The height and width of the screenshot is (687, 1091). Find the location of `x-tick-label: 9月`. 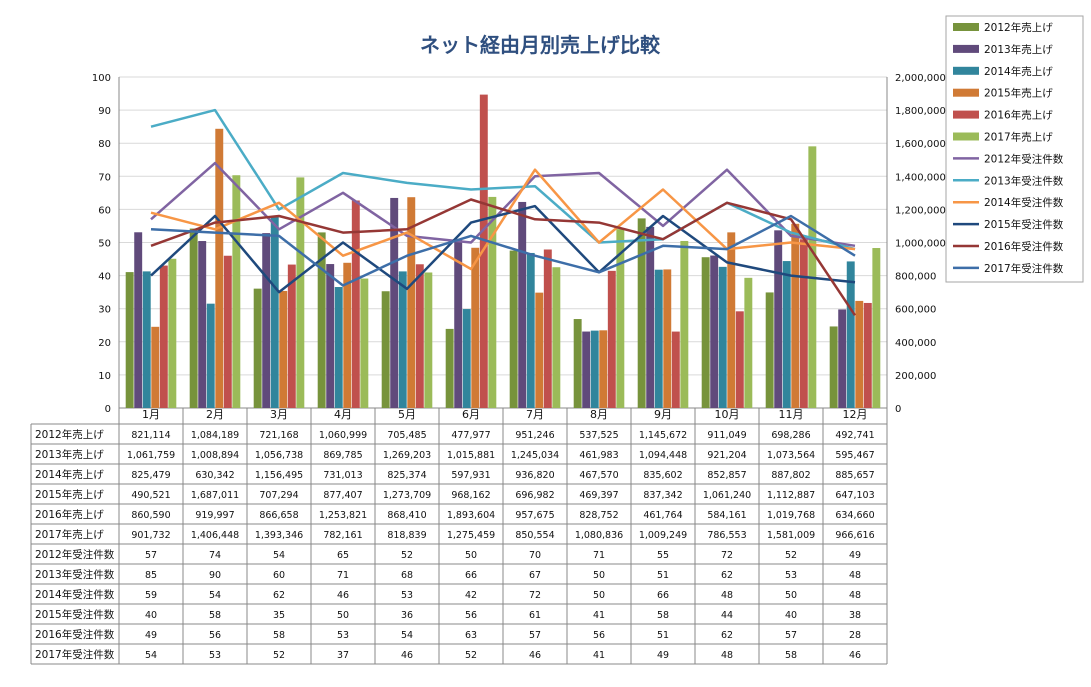

x-tick-label: 9月 is located at coordinates (663, 414).